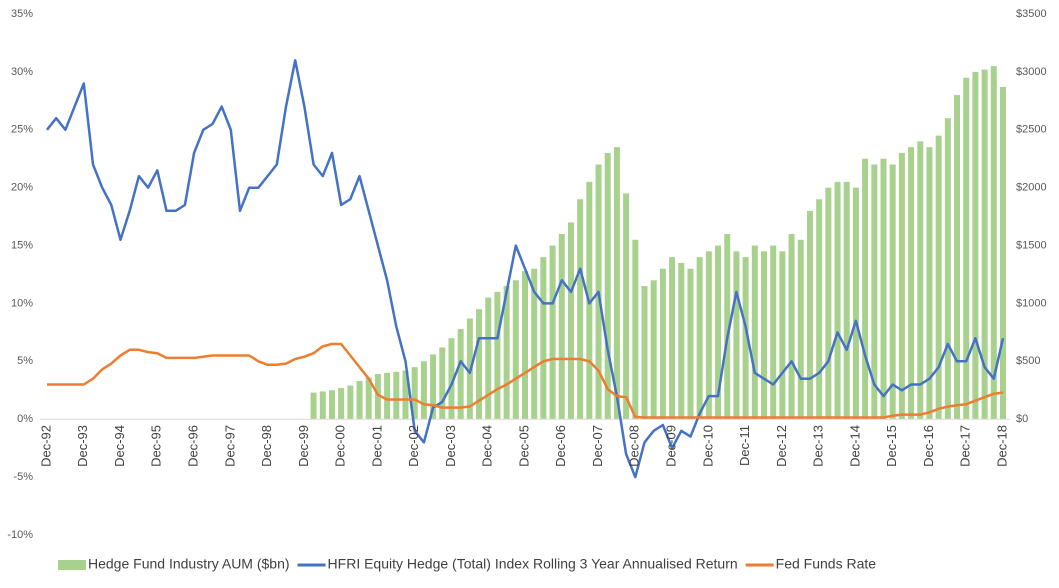 The image size is (1059, 588). Describe the element at coordinates (965, 446) in the screenshot. I see `x-tick-label: Dec-17` at that location.